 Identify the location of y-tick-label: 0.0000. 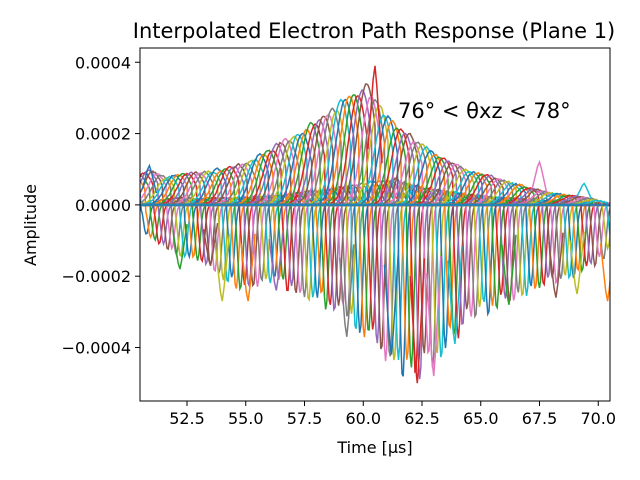
(103, 205).